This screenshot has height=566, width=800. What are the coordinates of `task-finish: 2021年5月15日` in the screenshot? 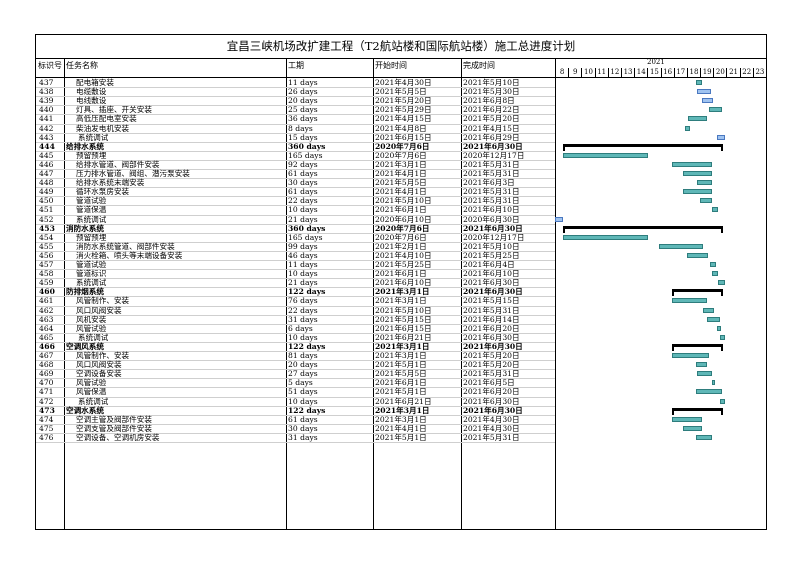 It's located at (491, 301).